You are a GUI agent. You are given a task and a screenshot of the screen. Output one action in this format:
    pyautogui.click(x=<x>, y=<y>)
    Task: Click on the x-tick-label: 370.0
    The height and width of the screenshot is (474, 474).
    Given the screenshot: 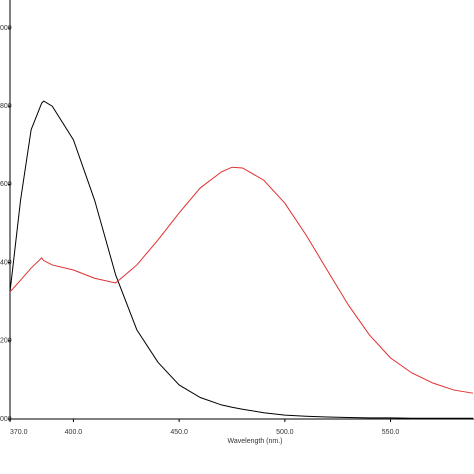 What is the action you would take?
    pyautogui.click(x=19, y=432)
    